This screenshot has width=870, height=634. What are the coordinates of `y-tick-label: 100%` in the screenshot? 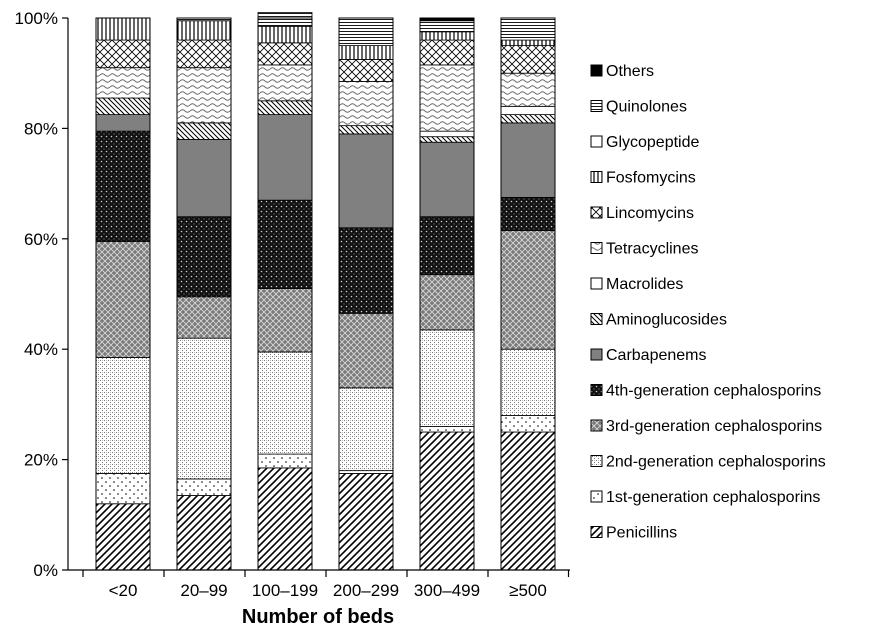 It's located at (36, 18).